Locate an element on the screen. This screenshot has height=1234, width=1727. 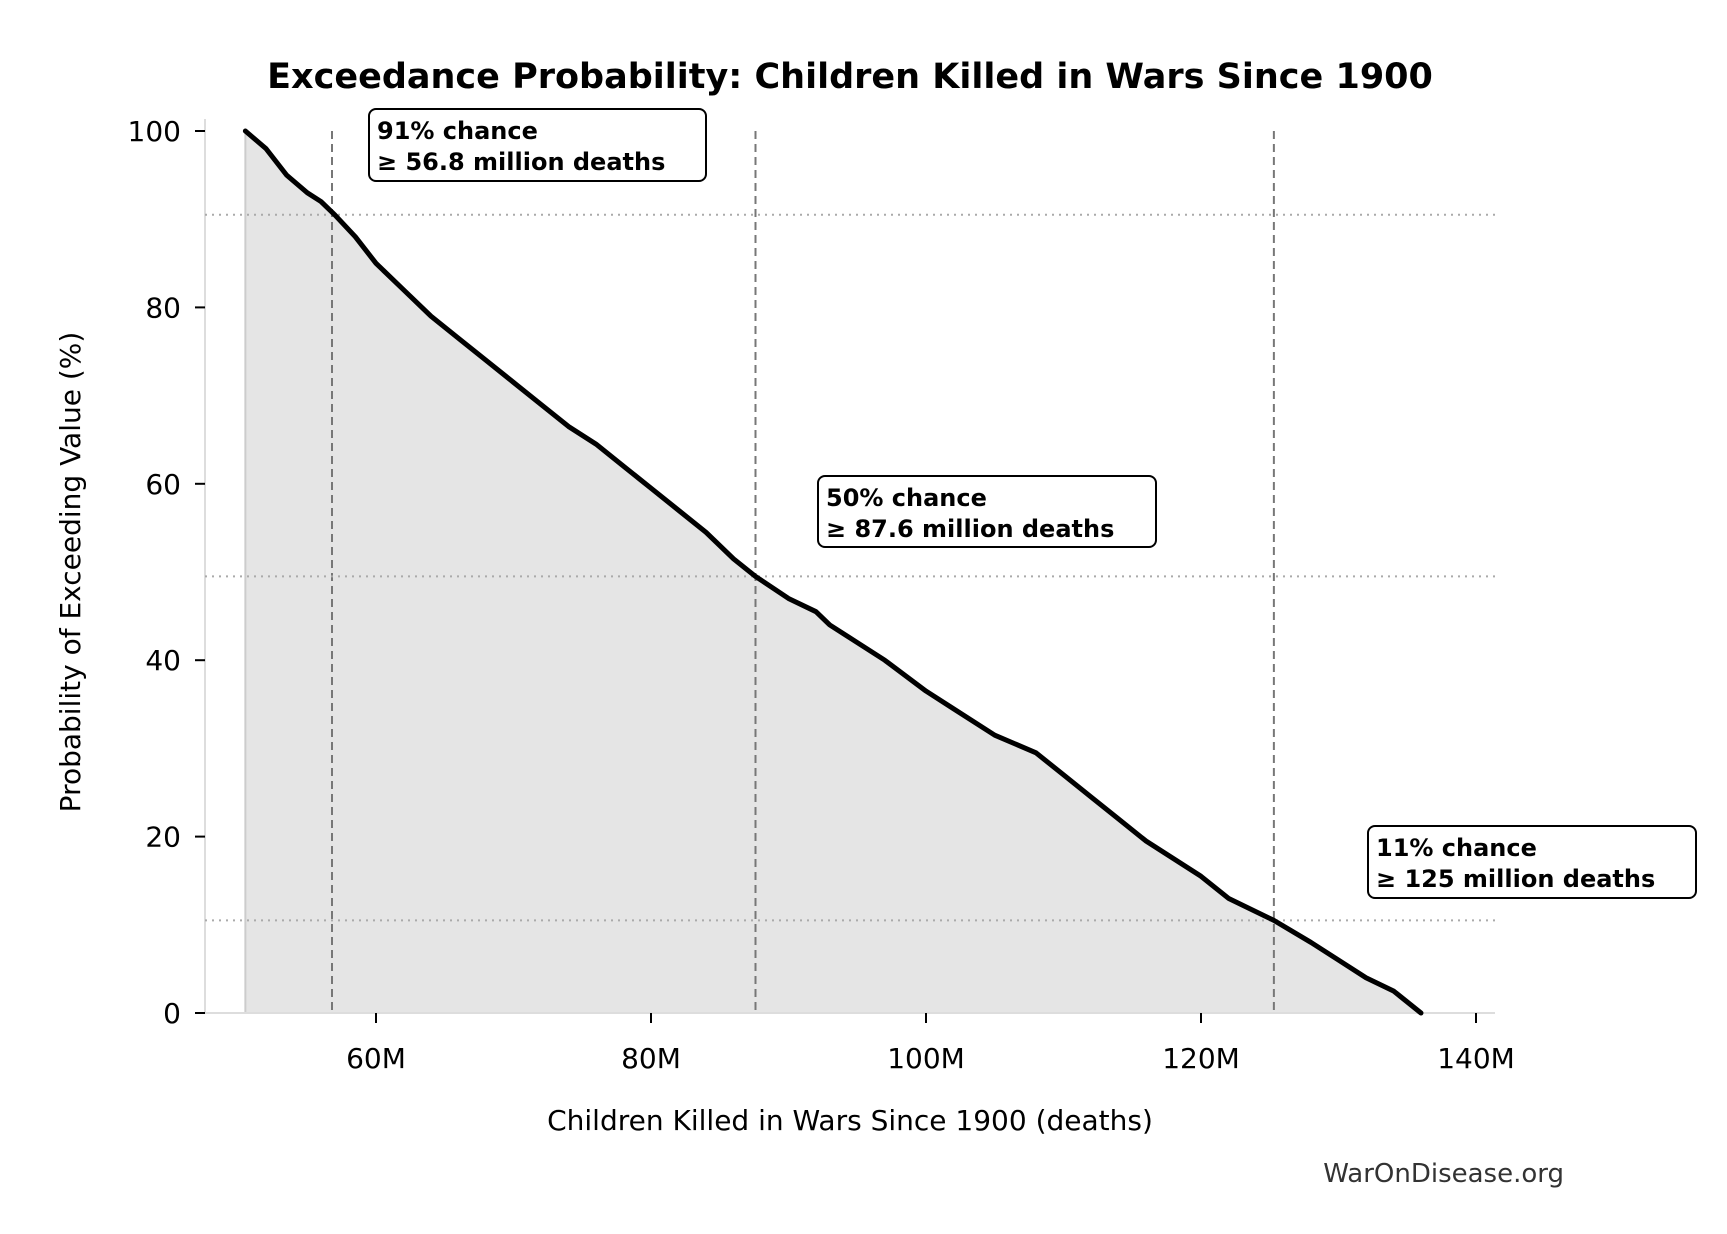
x-tick-label: 80M is located at coordinates (651, 1058).